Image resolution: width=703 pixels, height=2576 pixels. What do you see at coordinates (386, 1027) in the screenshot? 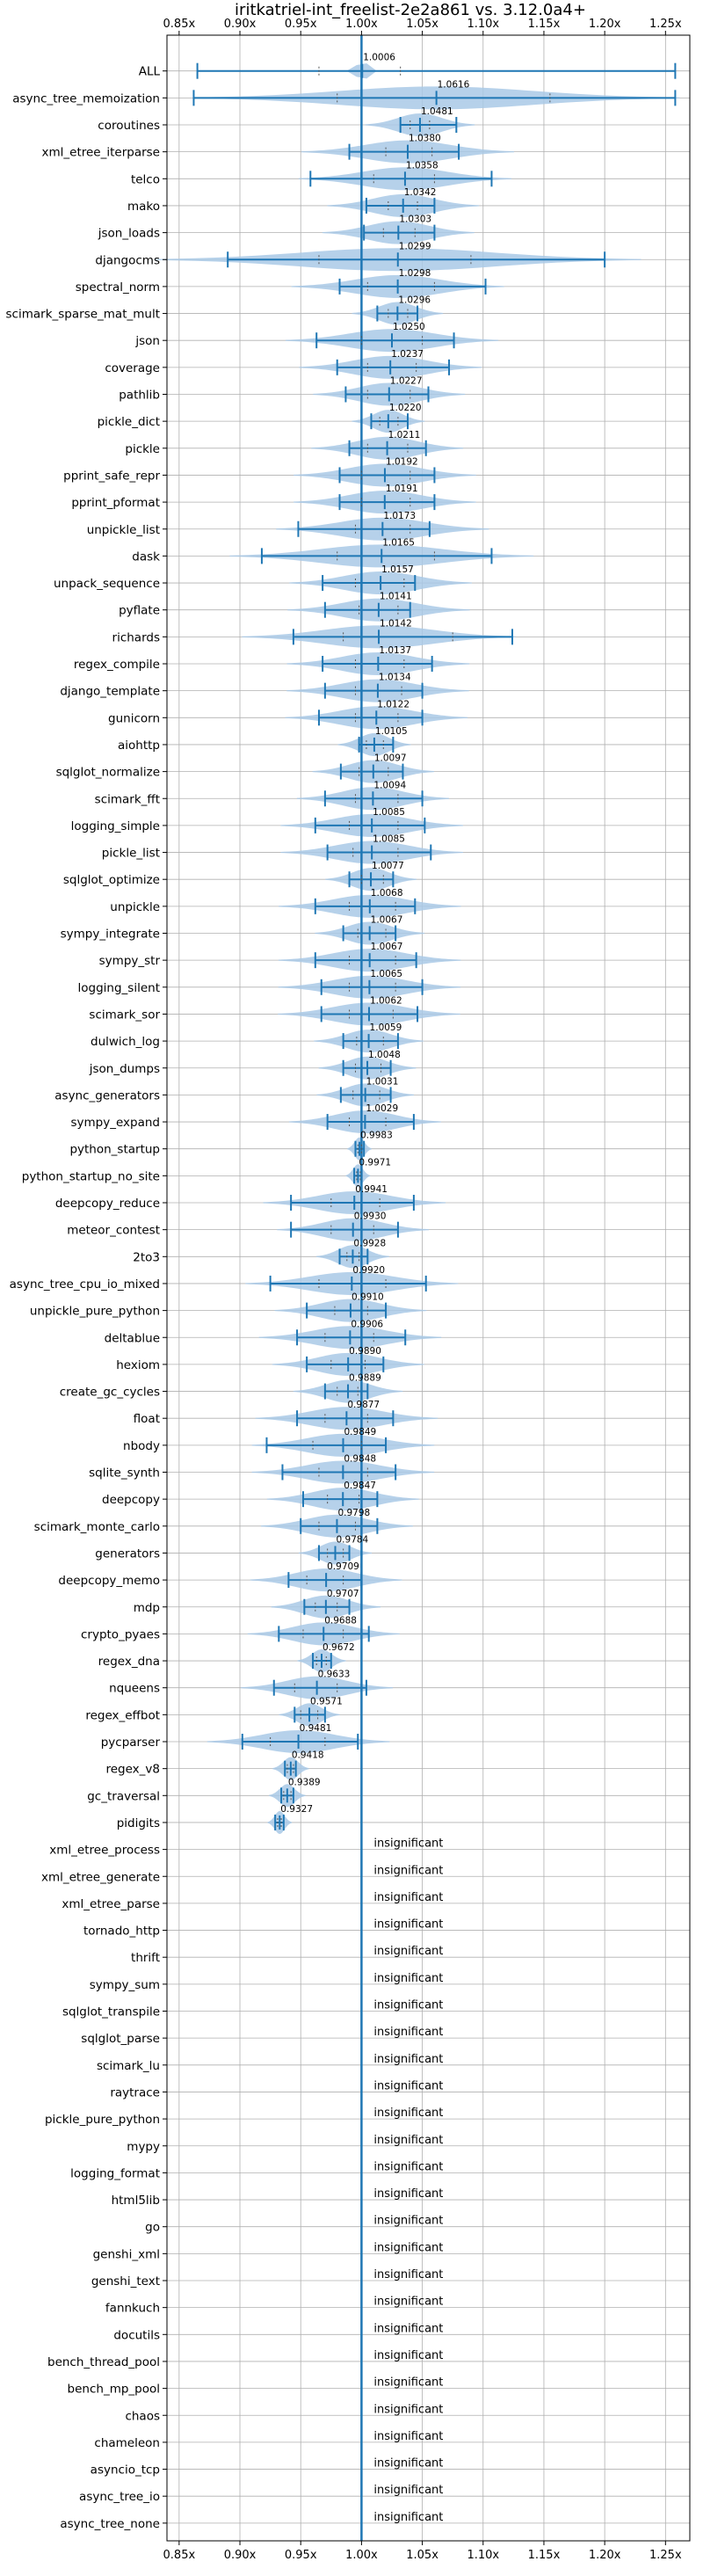
I see `value-label: 1.0059` at bounding box center [386, 1027].